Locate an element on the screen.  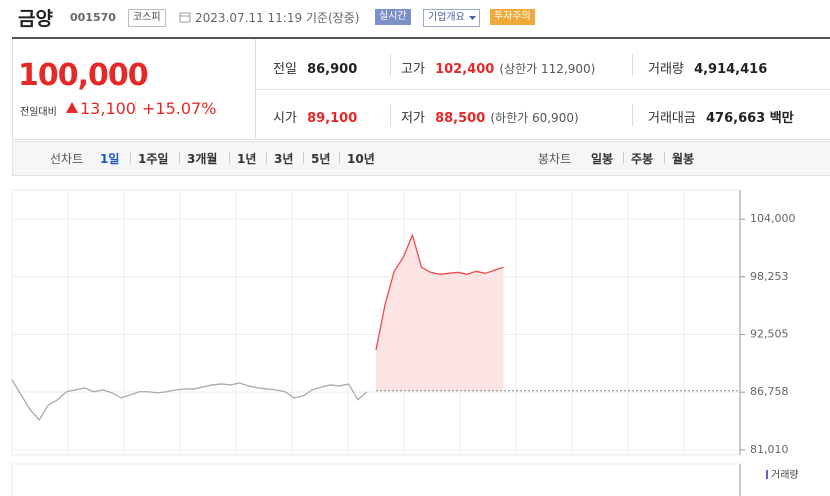
company-button-label: 기업개요 is located at coordinates (446, 17).